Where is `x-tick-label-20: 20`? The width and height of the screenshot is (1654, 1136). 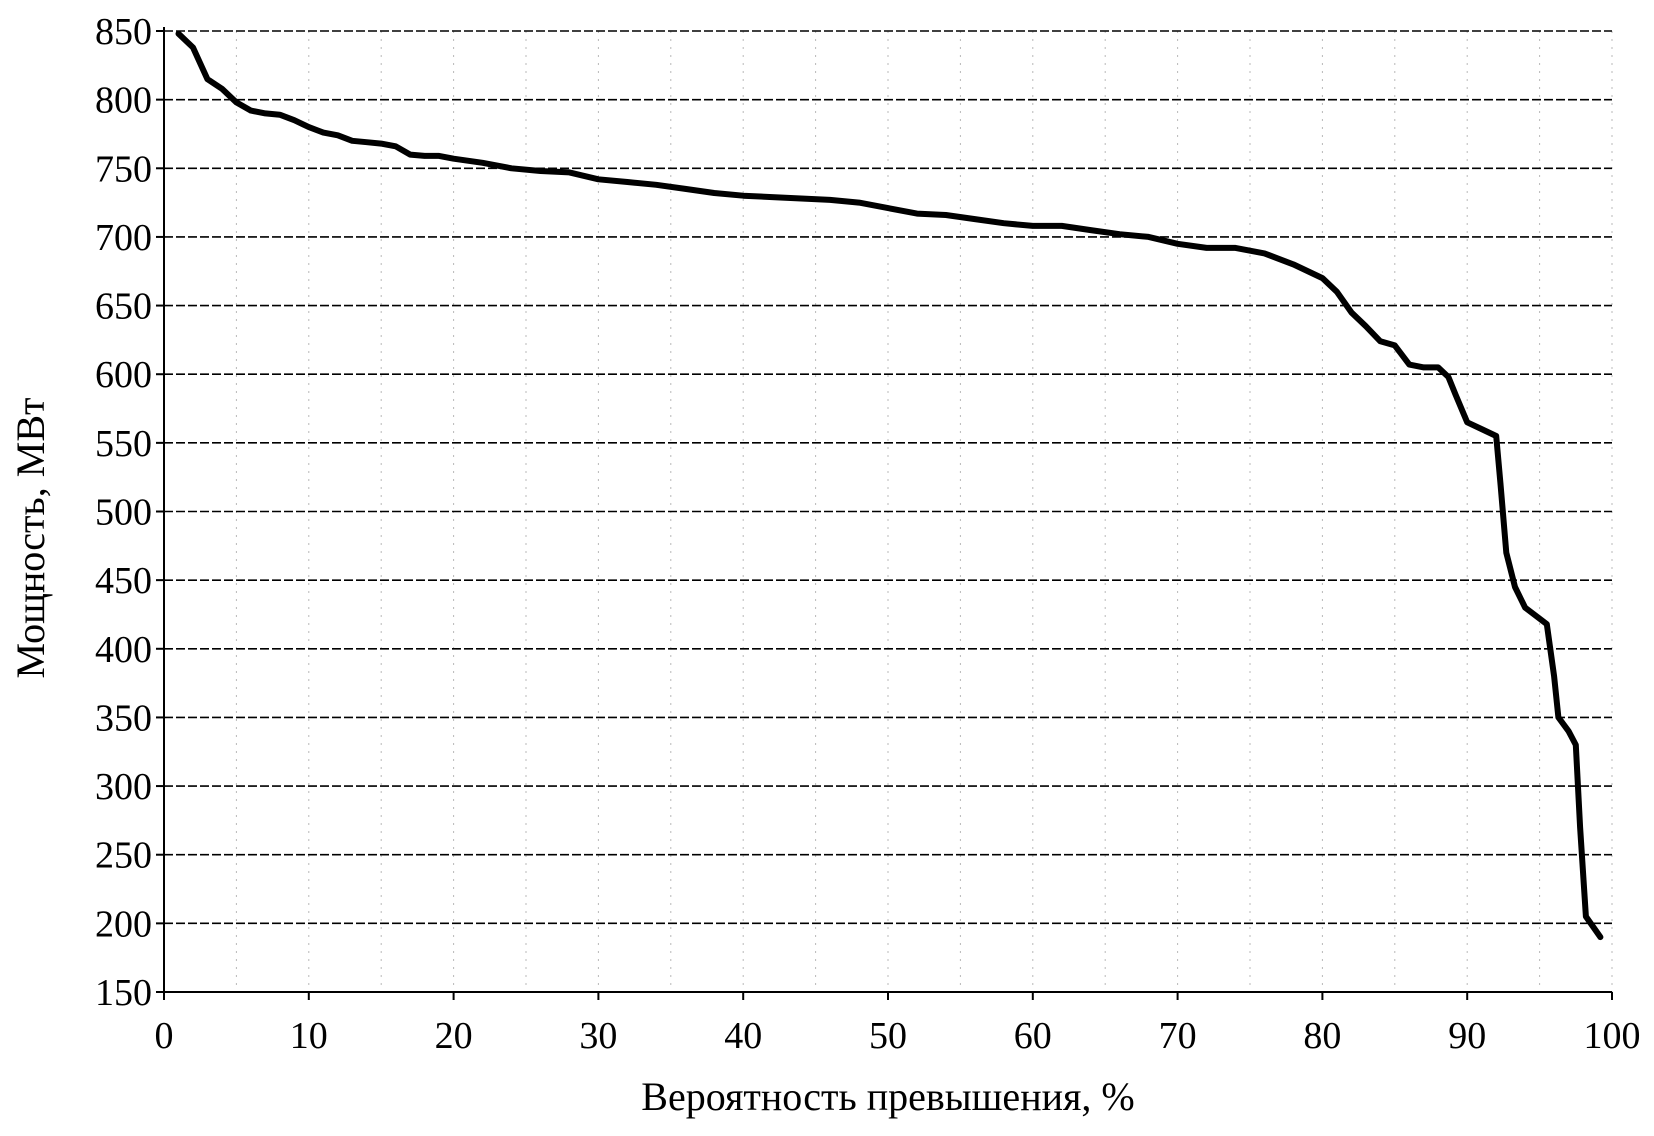 x-tick-label-20: 20 is located at coordinates (454, 1036).